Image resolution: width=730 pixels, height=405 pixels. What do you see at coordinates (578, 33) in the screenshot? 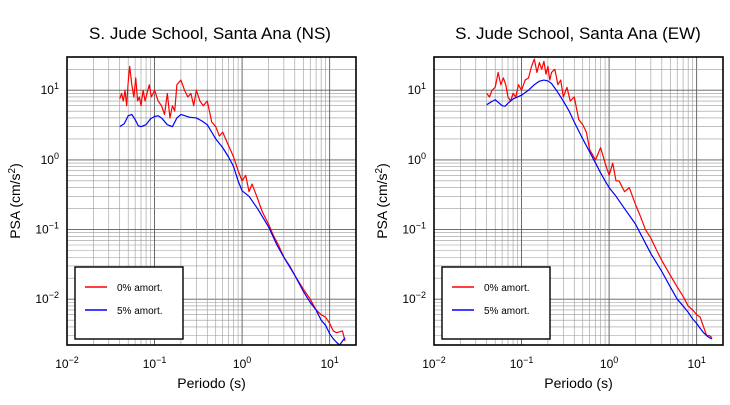
I see `chart-title: S. Jude School, Santa Ana (EW)` at bounding box center [578, 33].